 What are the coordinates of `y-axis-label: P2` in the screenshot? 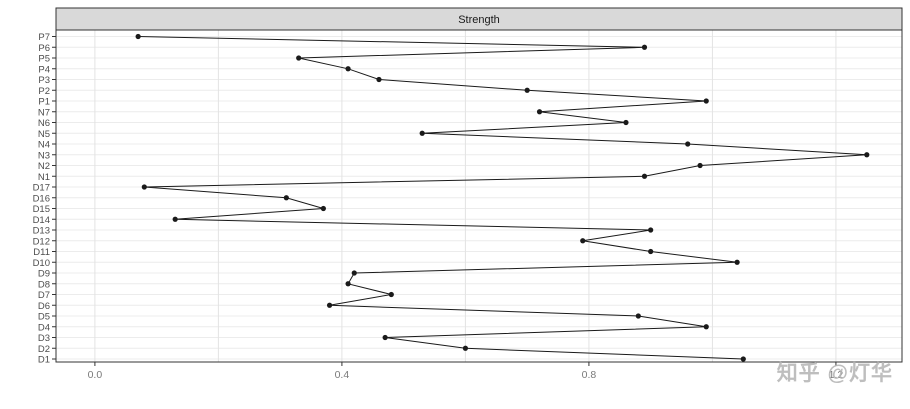 It's located at (44, 91).